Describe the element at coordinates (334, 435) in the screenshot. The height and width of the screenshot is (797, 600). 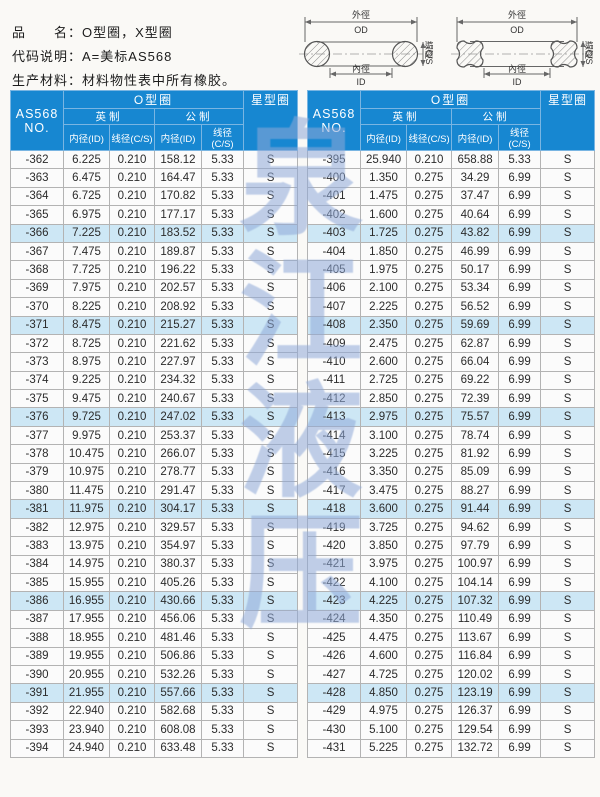
I see `cell: -414` at that location.